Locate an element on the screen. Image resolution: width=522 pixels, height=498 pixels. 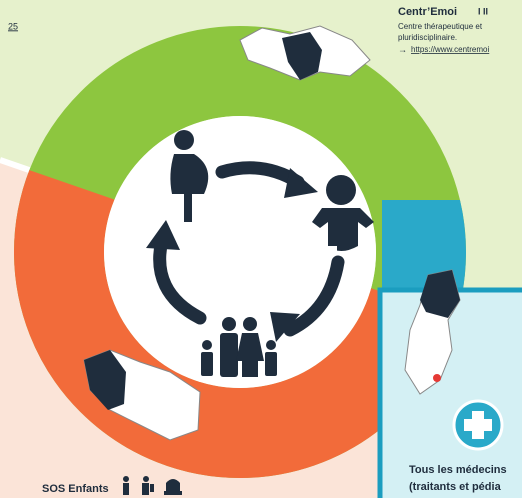
ring-cyan is located at coordinates (424, 339).